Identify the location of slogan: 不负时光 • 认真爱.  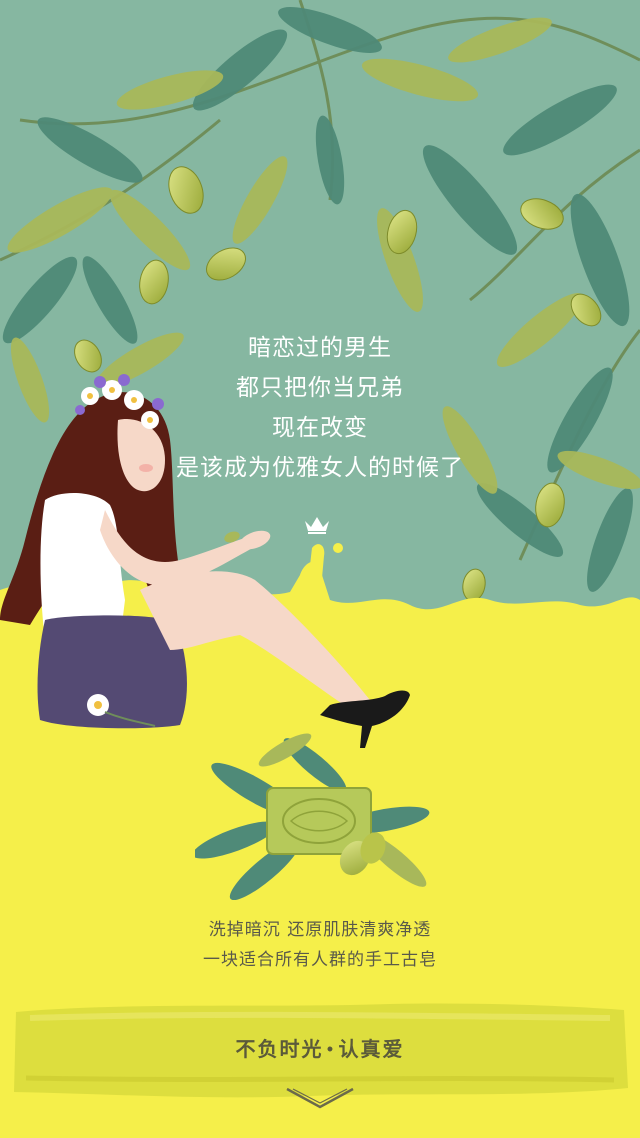
(320, 1049).